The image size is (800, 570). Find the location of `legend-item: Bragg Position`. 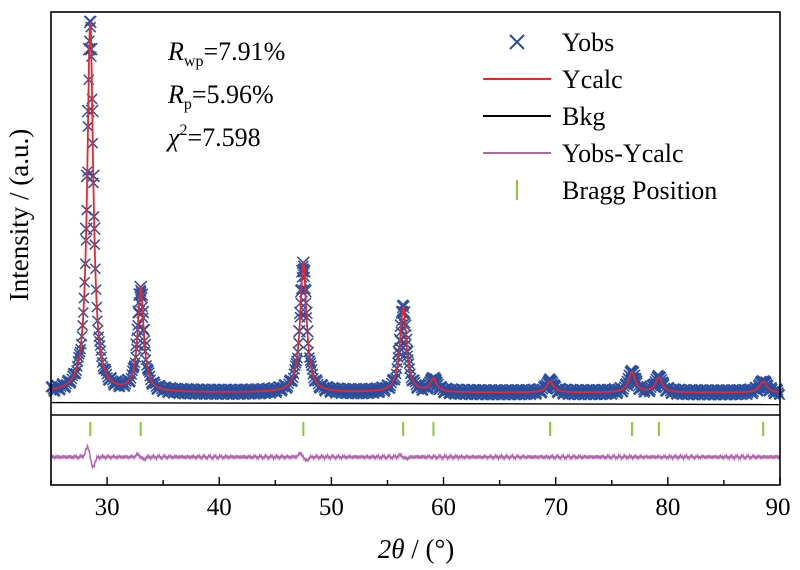

legend-item: Bragg Position is located at coordinates (616, 190).